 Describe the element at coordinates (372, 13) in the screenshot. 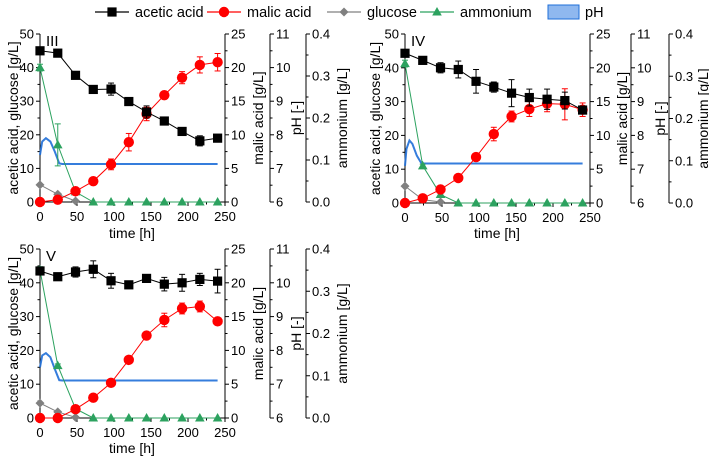

I see `legend-item-glucose: glucose` at that location.